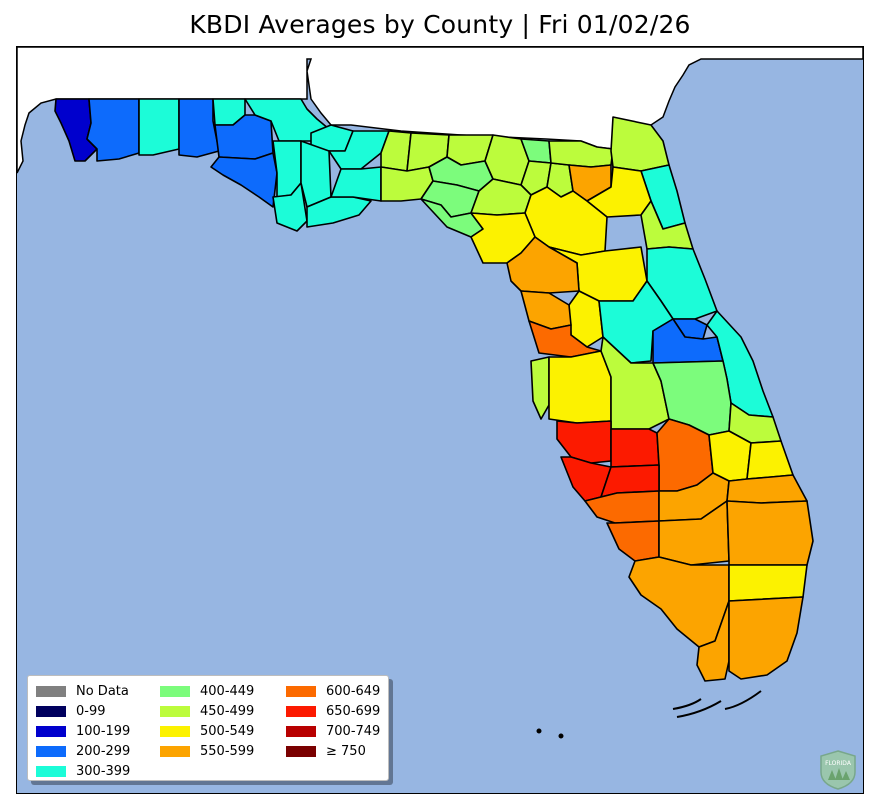 The image size is (880, 812). What do you see at coordinates (838, 763) in the screenshot?
I see `logo-text: FLORIDA` at bounding box center [838, 763].